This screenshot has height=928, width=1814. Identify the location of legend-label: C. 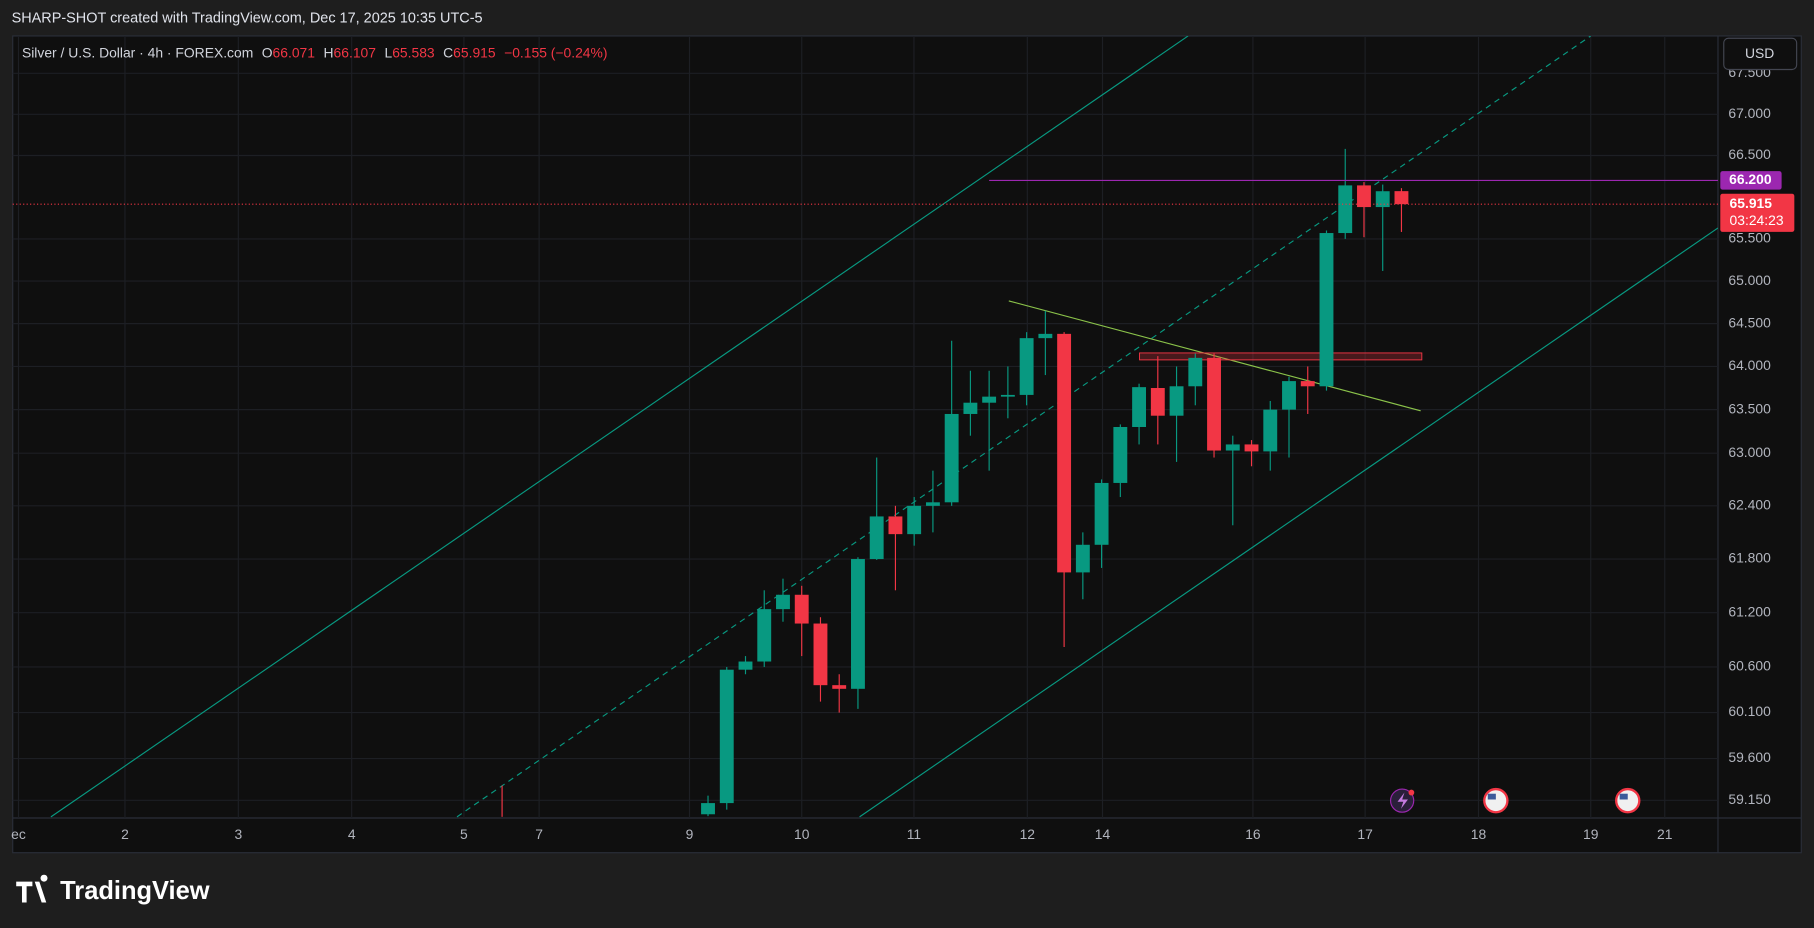
(448, 52).